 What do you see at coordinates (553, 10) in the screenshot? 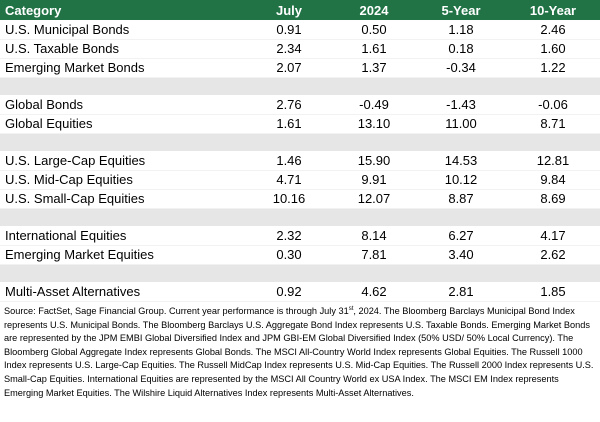
I see `header-10-year: 10-Year` at bounding box center [553, 10].